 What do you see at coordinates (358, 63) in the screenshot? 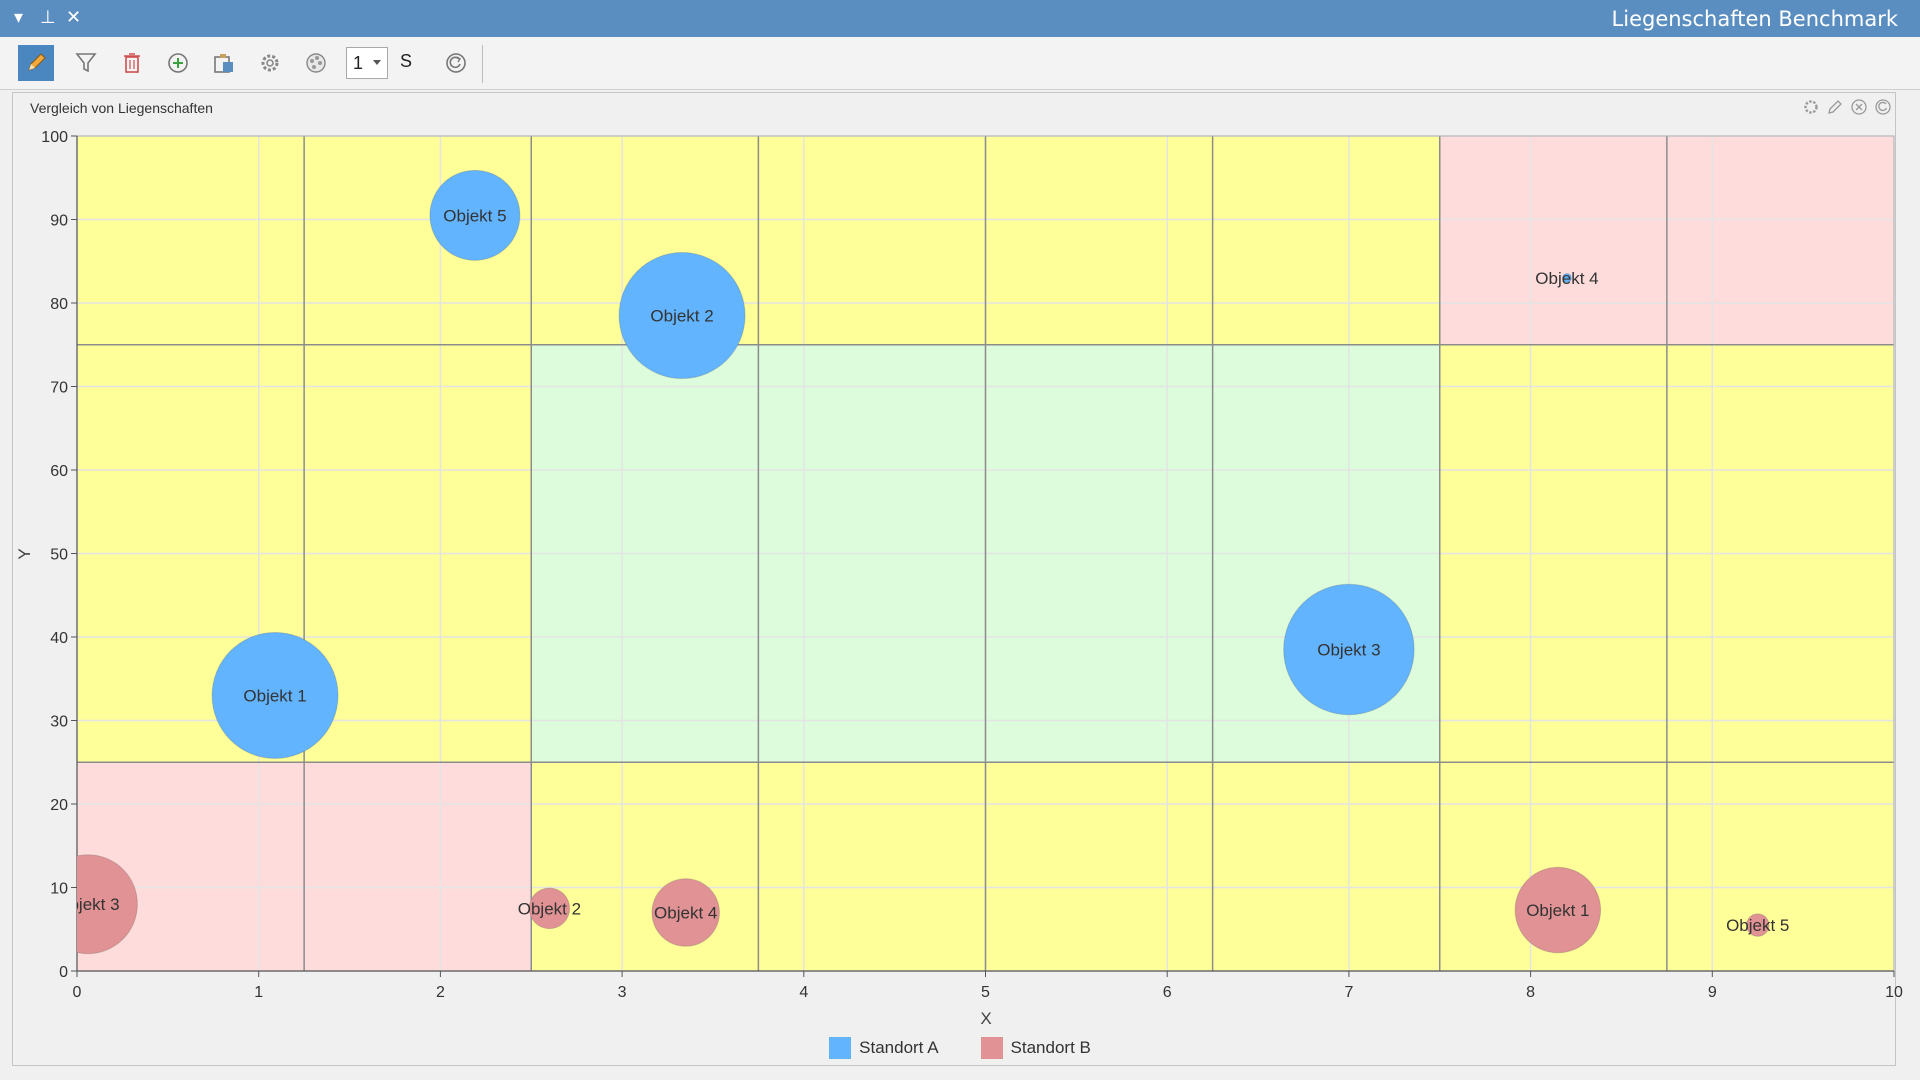
I see `count-select-value: 1` at bounding box center [358, 63].